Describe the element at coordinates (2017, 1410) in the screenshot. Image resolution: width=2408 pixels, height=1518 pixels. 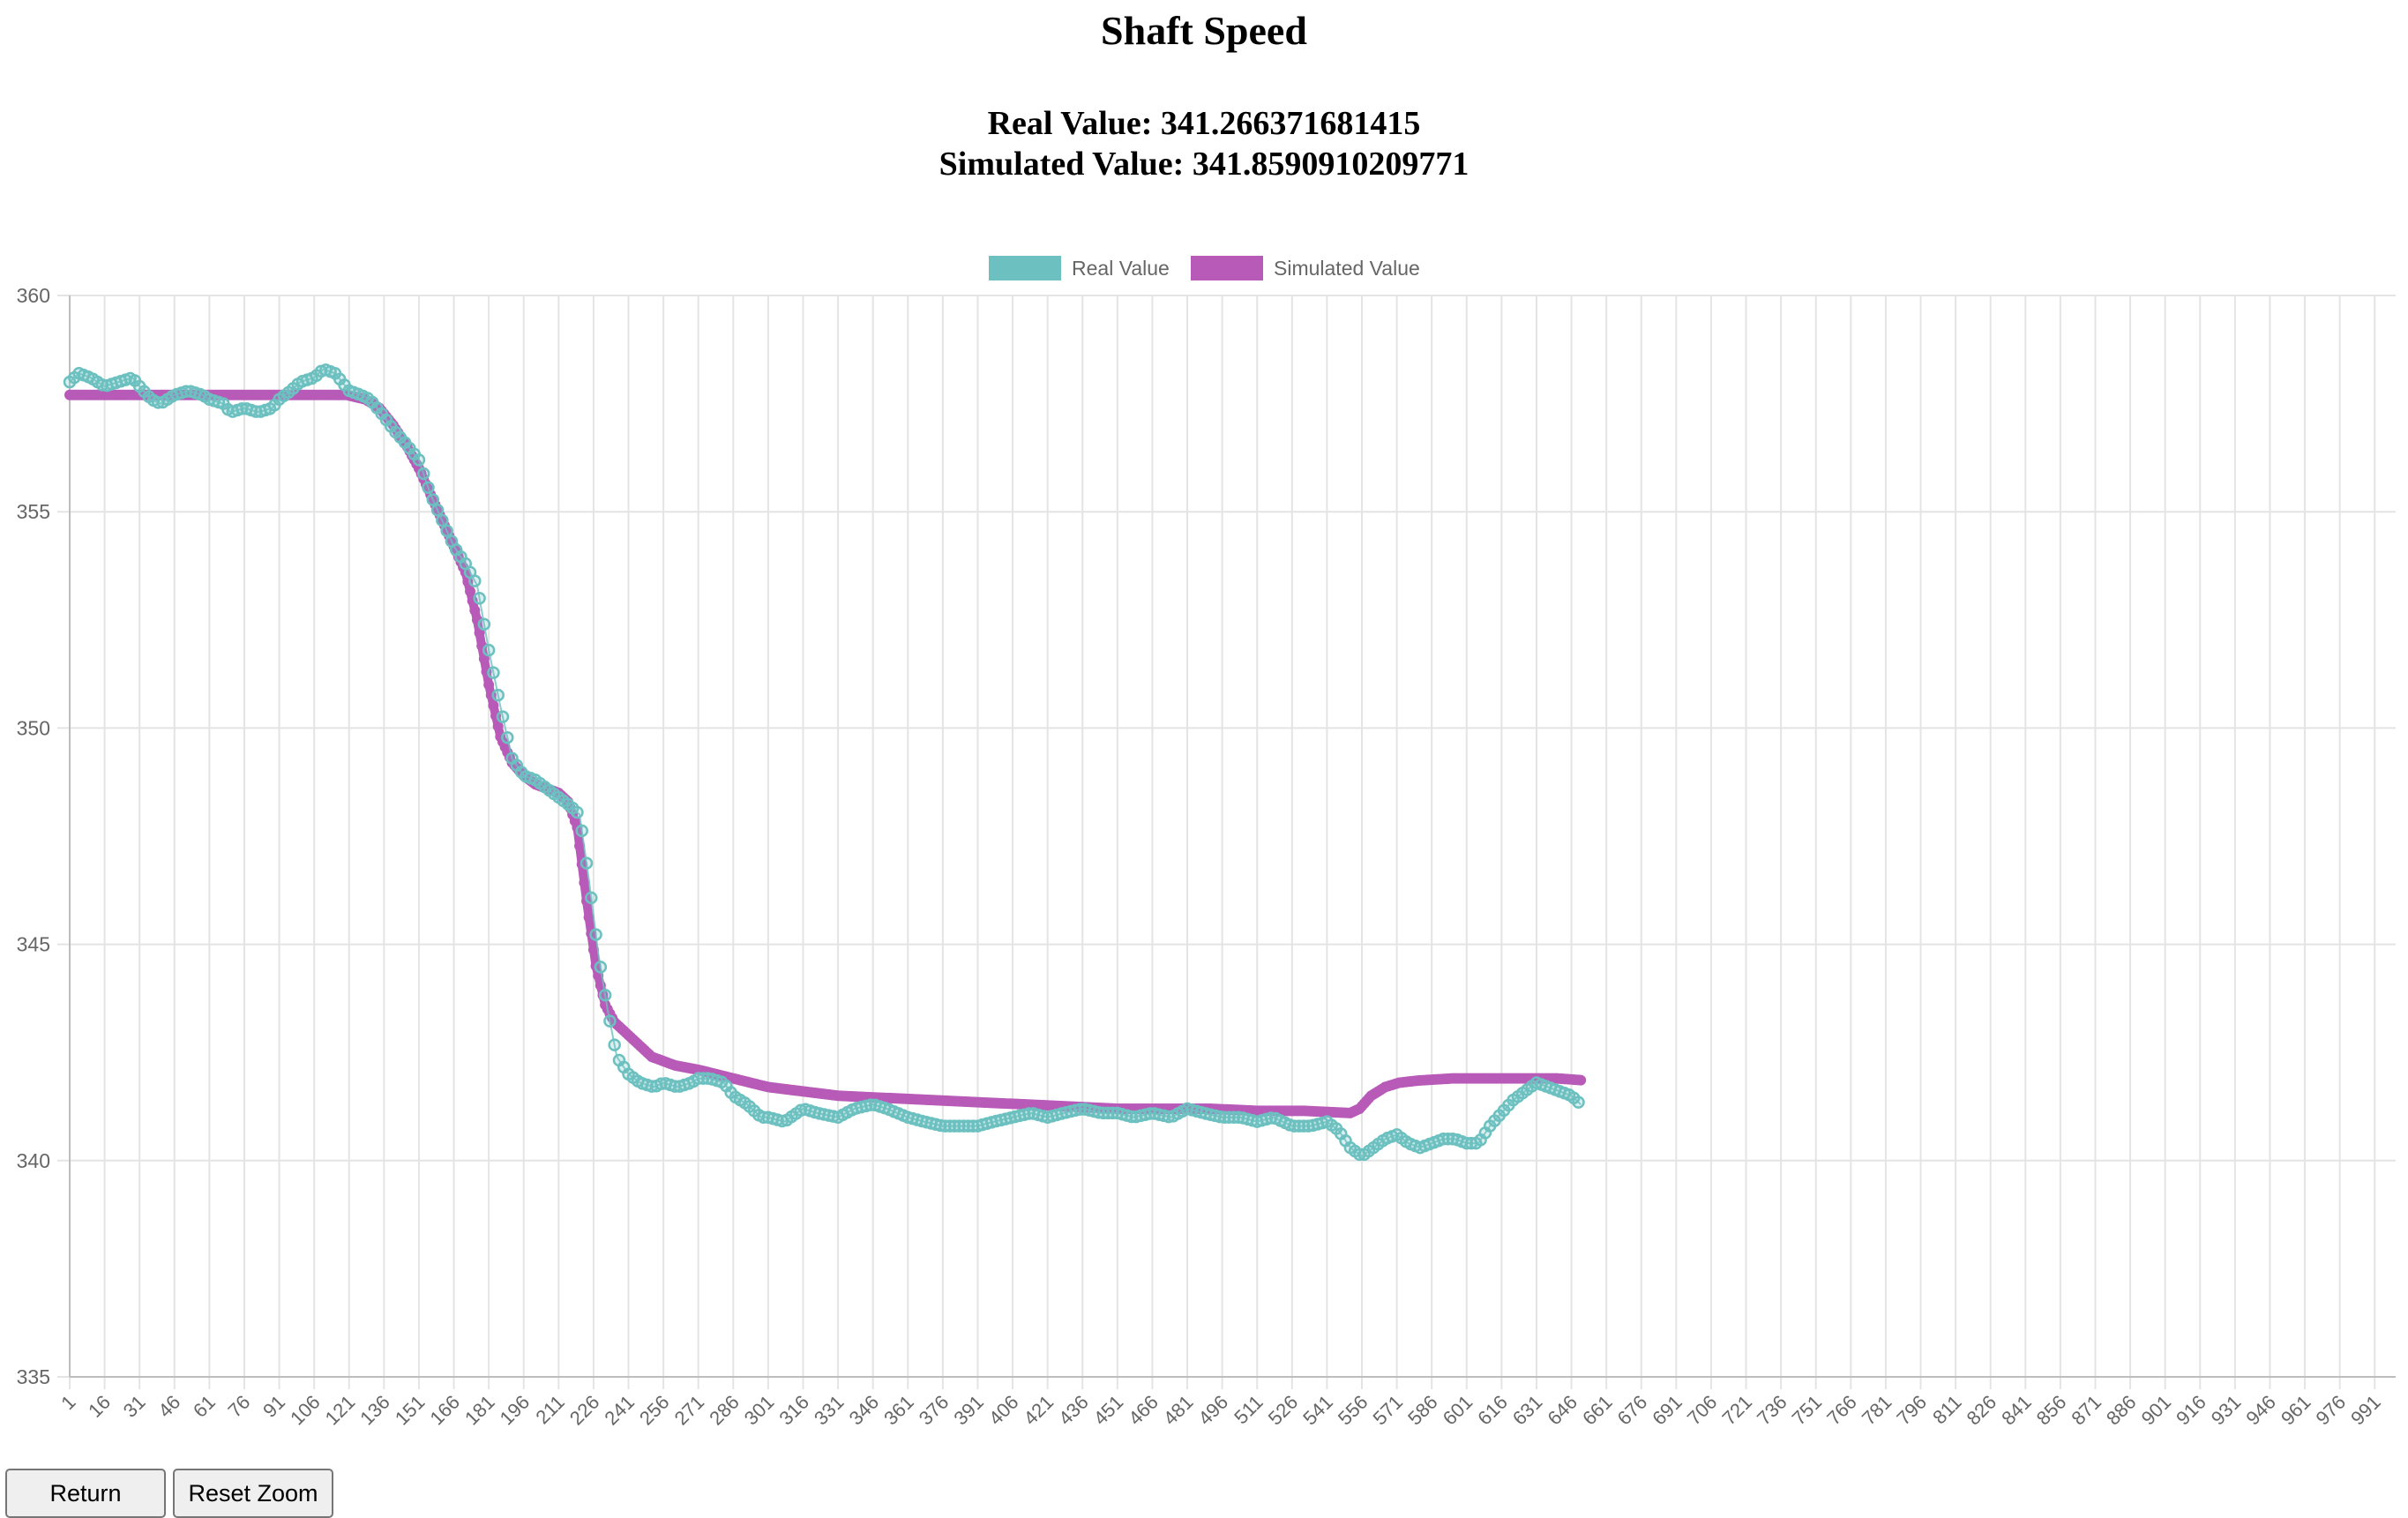
I see `x-tick-label: 841` at that location.